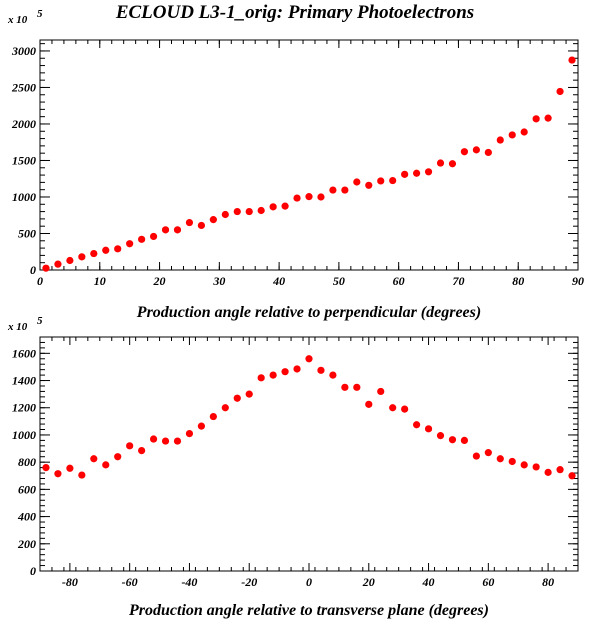 The width and height of the screenshot is (590, 635). What do you see at coordinates (399, 281) in the screenshot?
I see `x-tick-label: 60` at bounding box center [399, 281].